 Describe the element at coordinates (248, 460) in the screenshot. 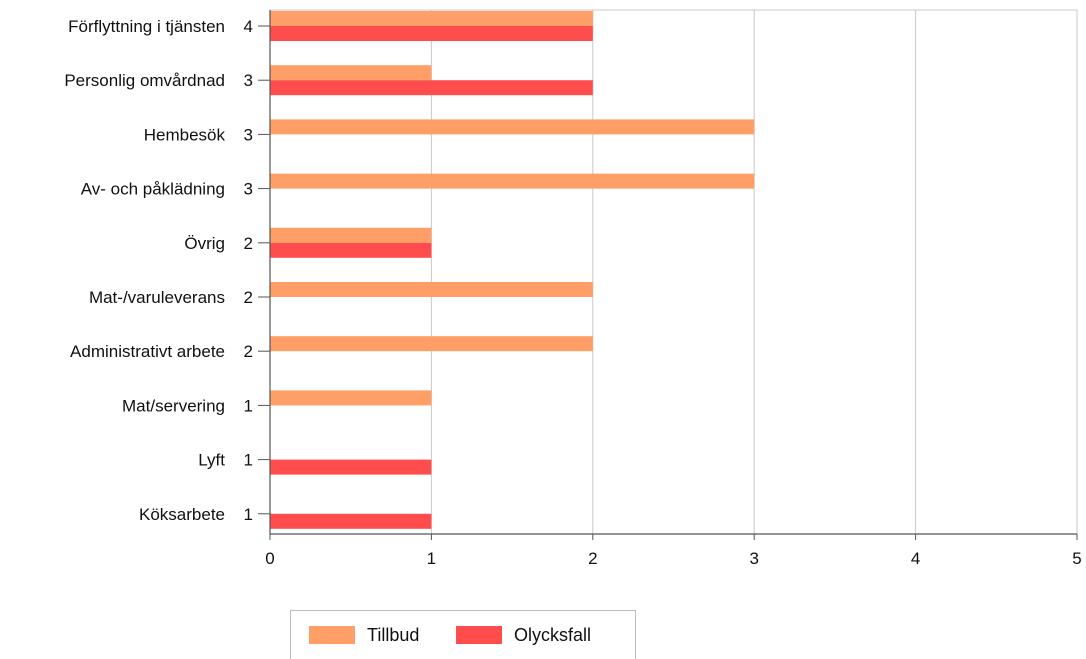

I see `total-label-8: 1` at that location.